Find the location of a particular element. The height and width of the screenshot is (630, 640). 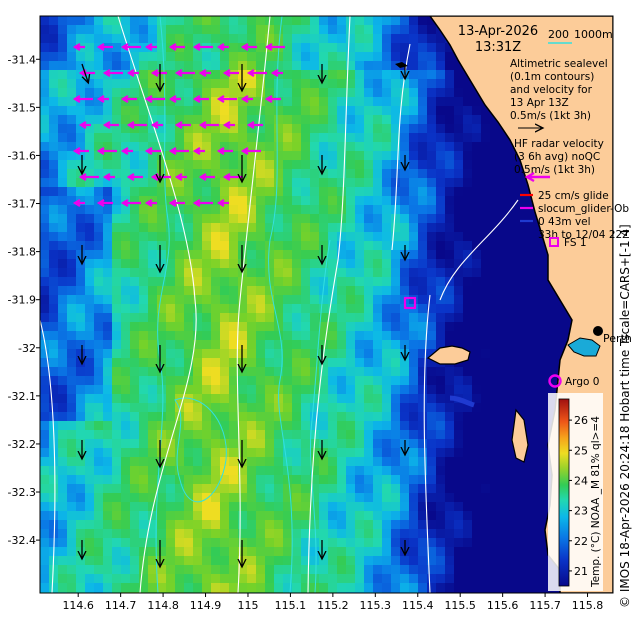

glider-legend-line: 25 cm/s glide is located at coordinates (573, 196).